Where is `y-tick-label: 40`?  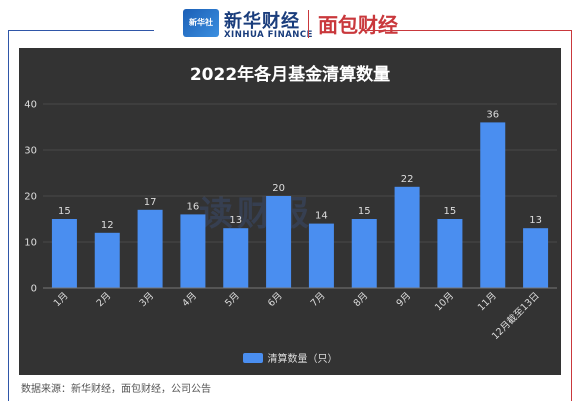 y-tick-label: 40 is located at coordinates (30, 105).